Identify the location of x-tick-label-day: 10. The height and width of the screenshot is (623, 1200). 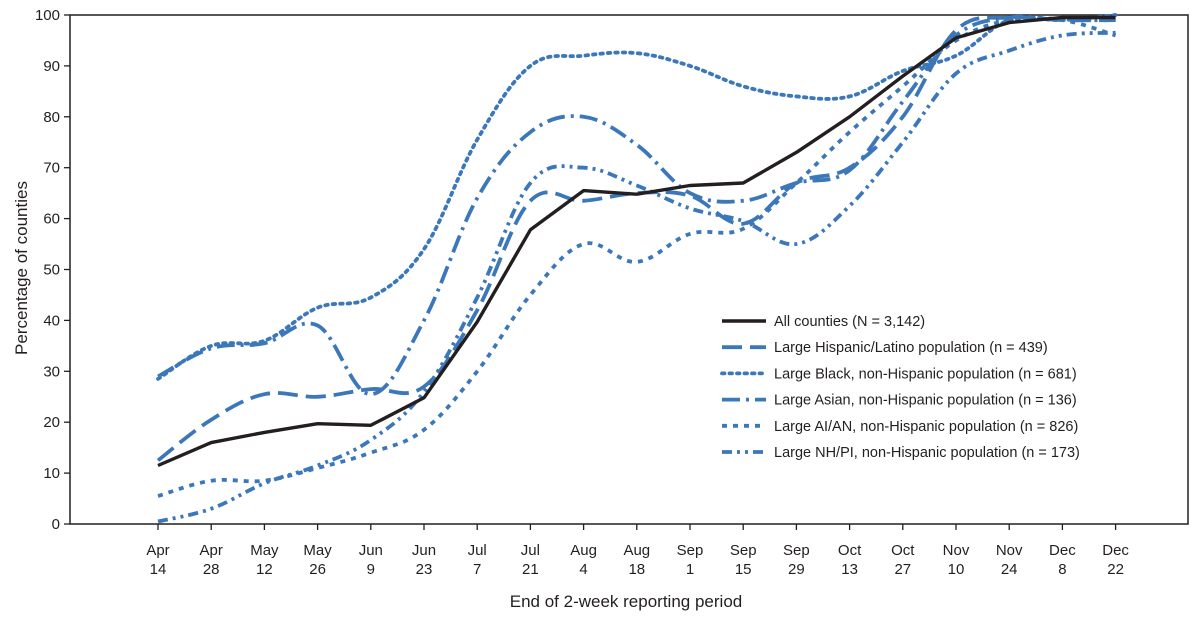
(956, 569).